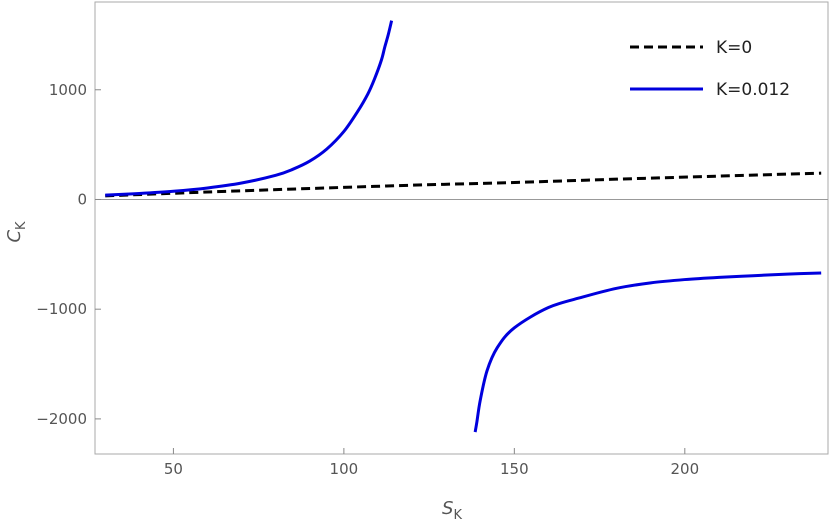  I want to click on legend: K=0 K=0.012, so click(710, 69).